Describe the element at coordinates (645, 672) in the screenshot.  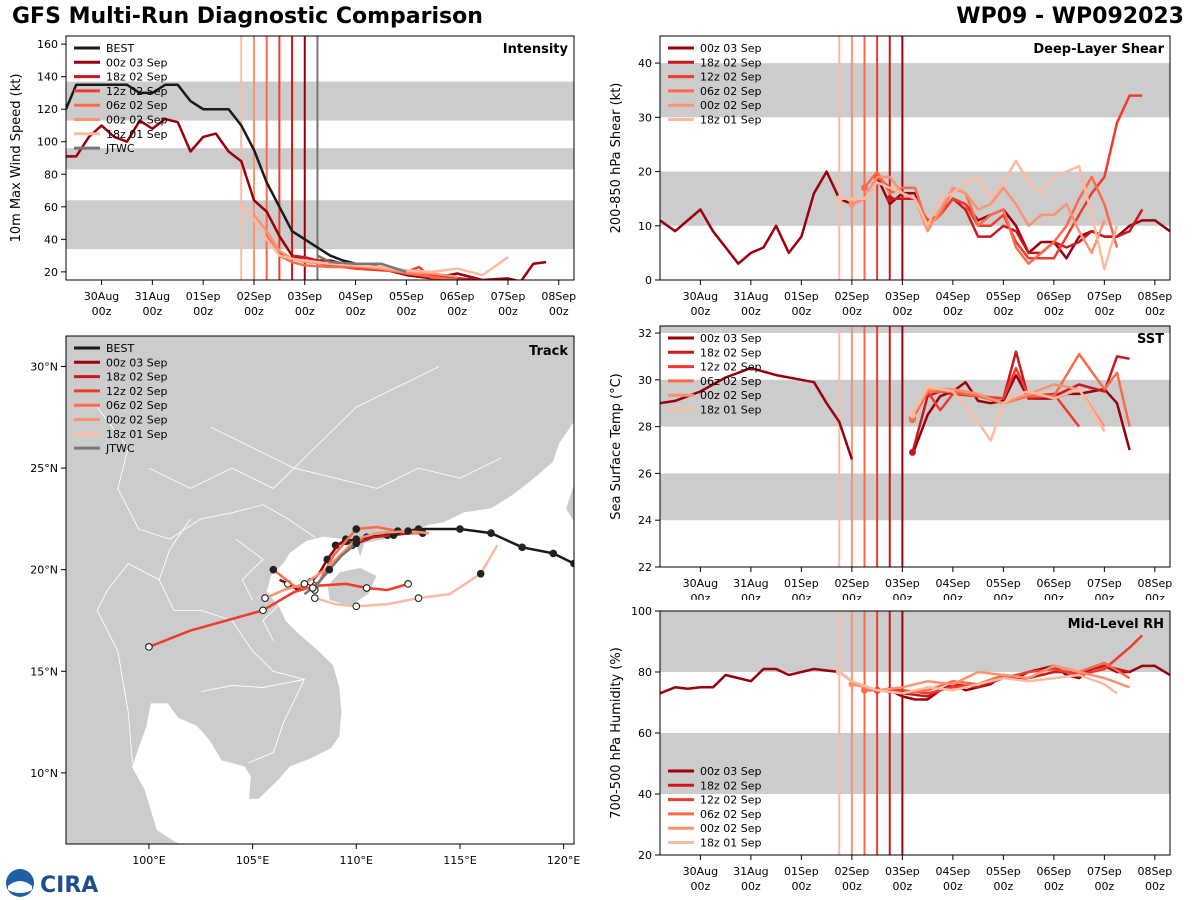
I see `y-tick-label: 80` at that location.